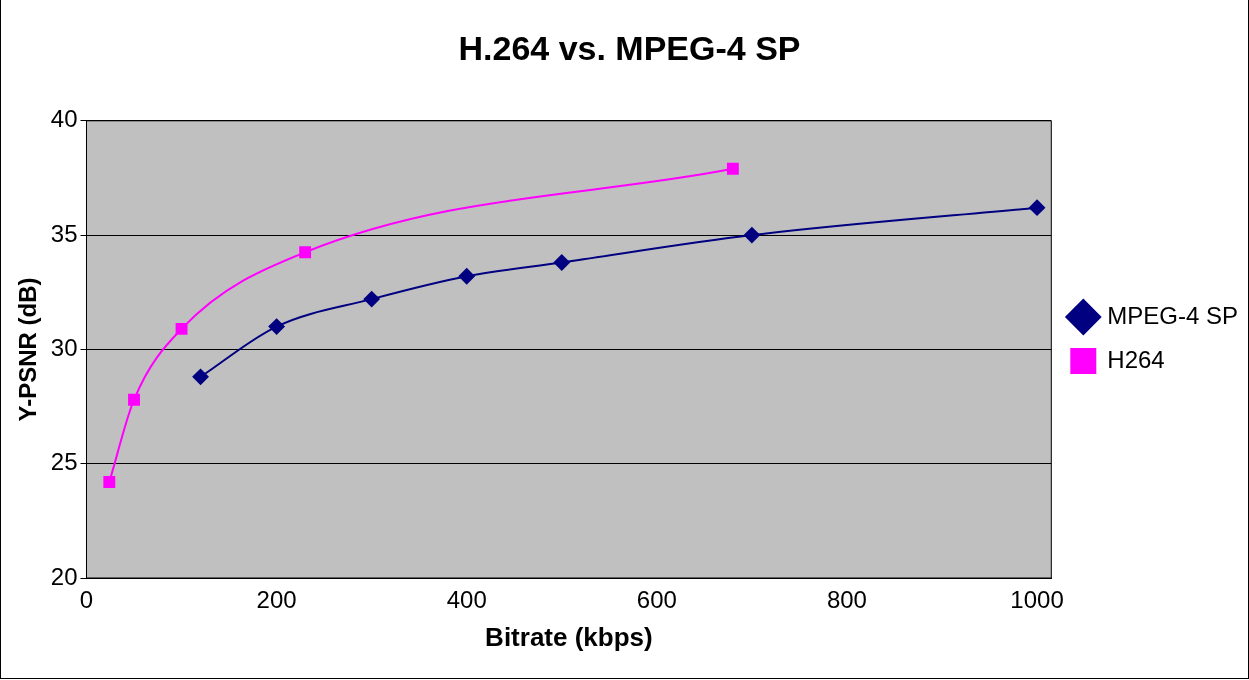 This screenshot has width=1249, height=680. What do you see at coordinates (64, 119) in the screenshot?
I see `y-tick-label: 40` at bounding box center [64, 119].